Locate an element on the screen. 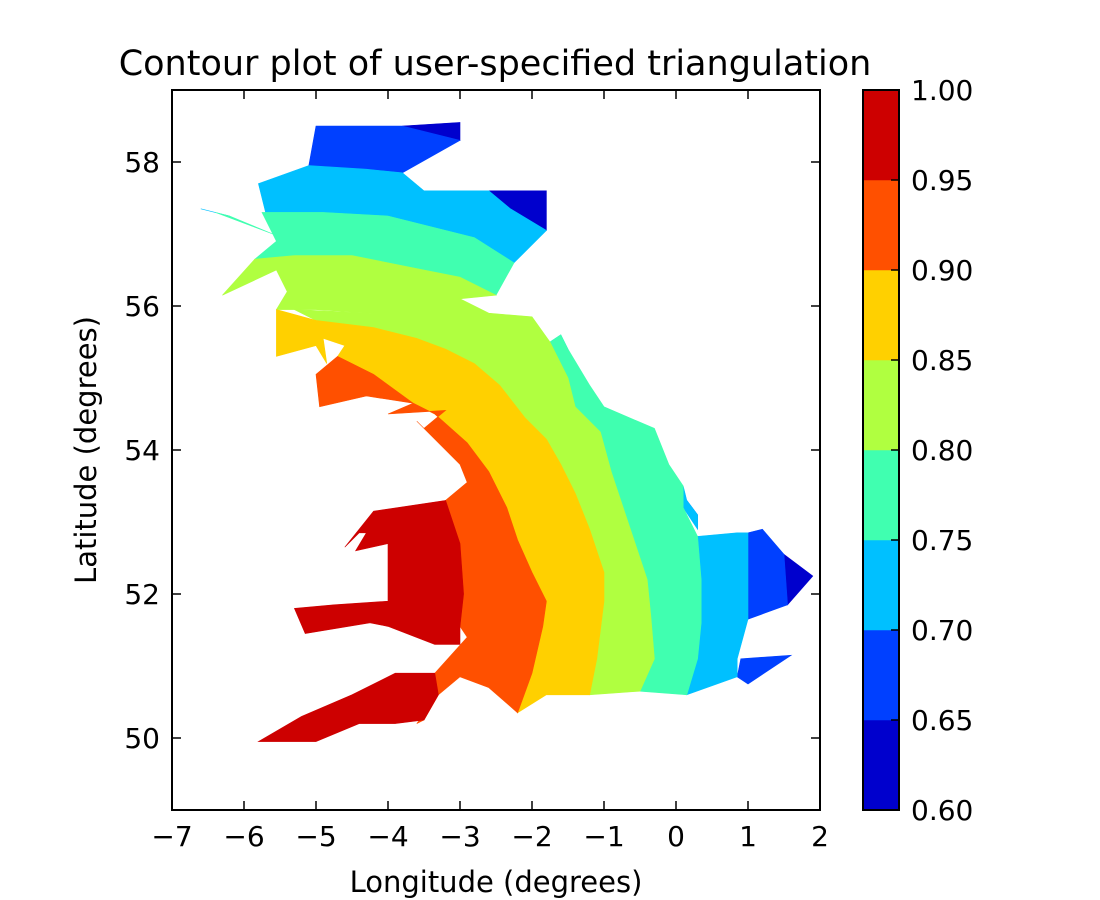 This screenshot has width=1100, height=900. y-tick-label: 52 is located at coordinates (142, 594).